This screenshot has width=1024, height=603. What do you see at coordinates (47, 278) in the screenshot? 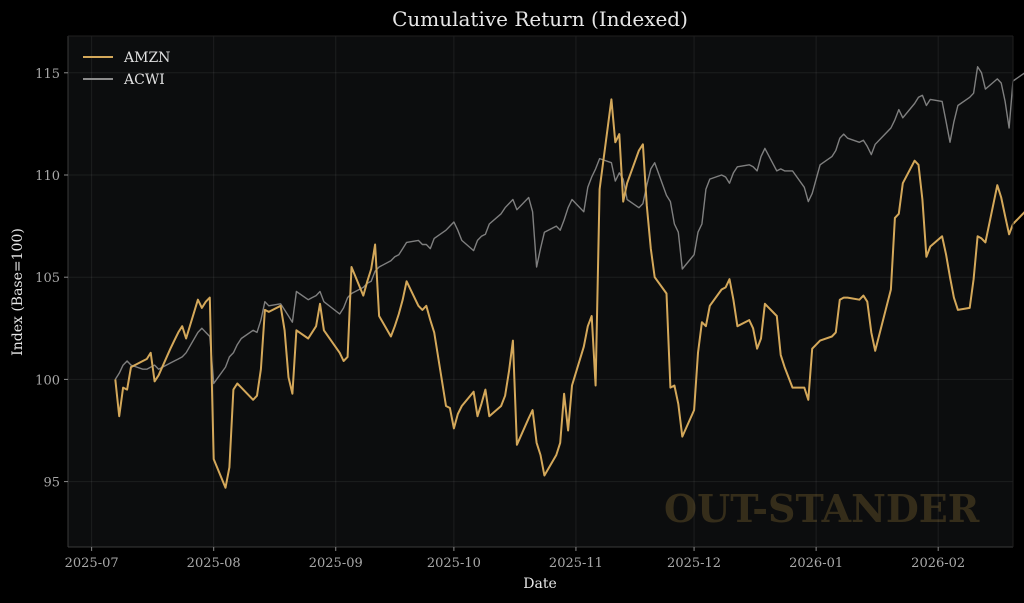
I see `y-tick-label: 105` at bounding box center [47, 278].